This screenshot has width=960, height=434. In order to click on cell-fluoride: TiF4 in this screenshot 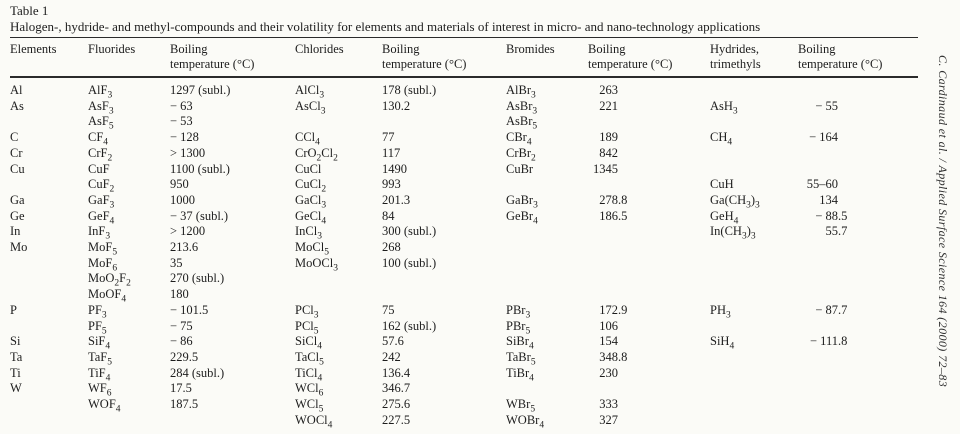, I will do `click(99, 374)`.